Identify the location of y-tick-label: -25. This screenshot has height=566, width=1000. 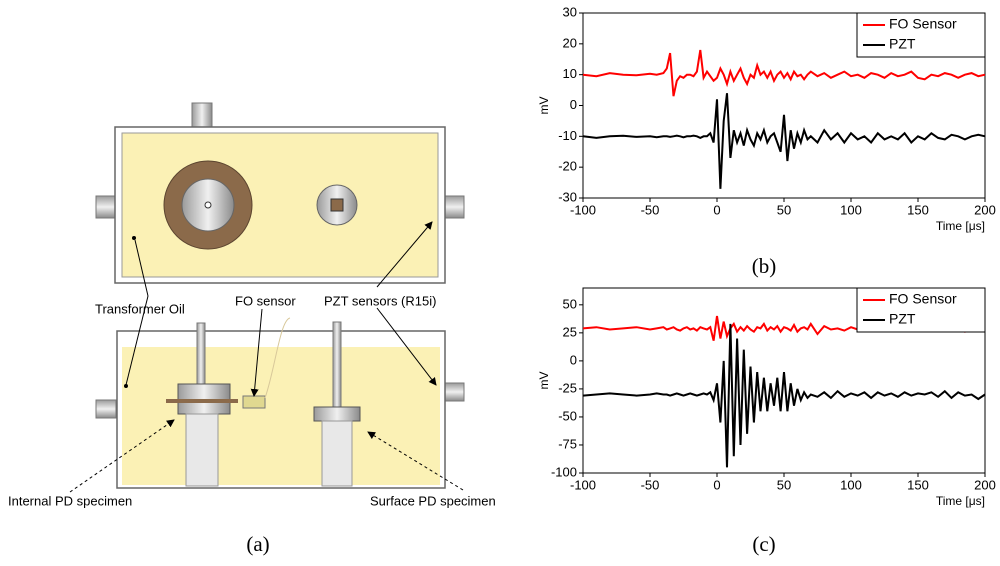
(567, 387).